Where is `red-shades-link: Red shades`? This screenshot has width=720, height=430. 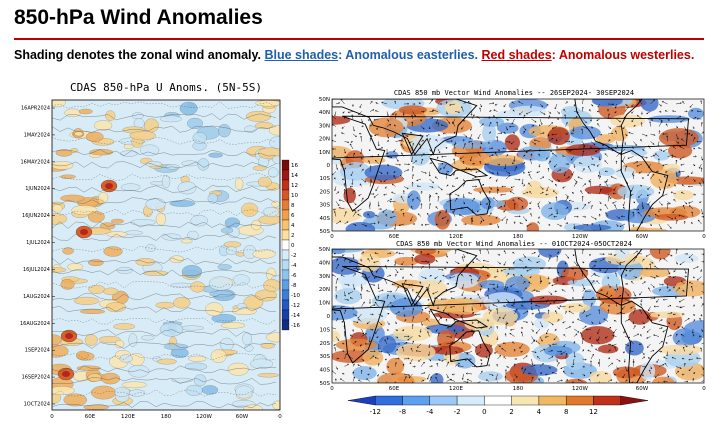
red-shades-link: Red shades is located at coordinates (516, 55).